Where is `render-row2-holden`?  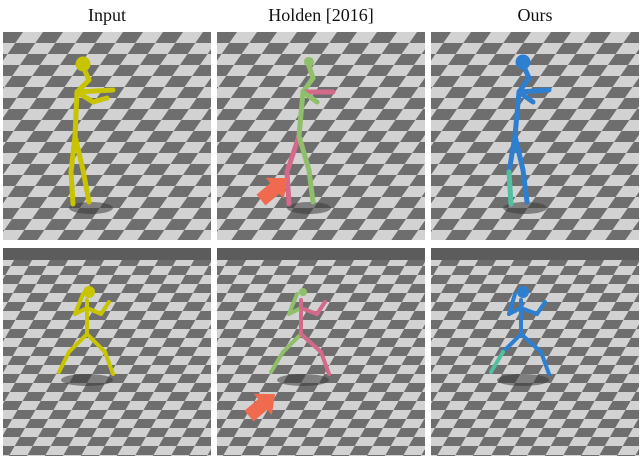 render-row2-holden is located at coordinates (321, 352).